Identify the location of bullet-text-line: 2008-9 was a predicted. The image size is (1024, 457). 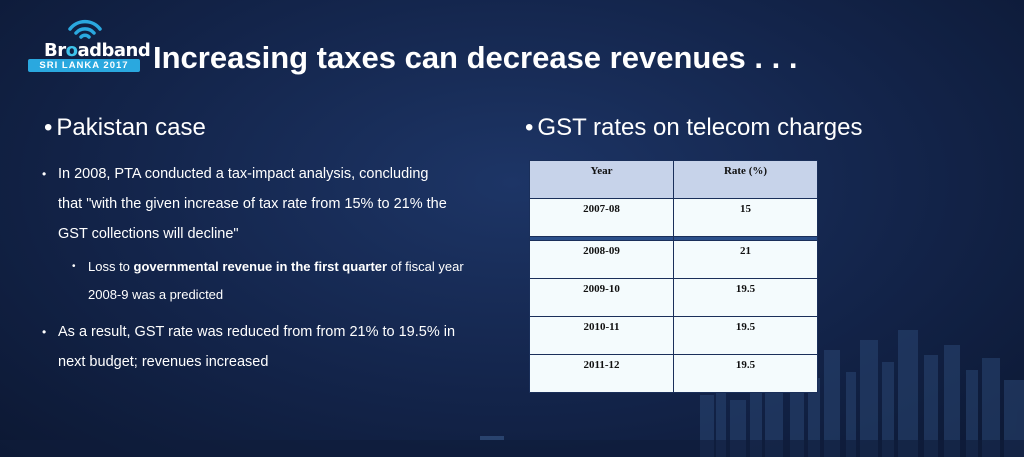
(156, 294).